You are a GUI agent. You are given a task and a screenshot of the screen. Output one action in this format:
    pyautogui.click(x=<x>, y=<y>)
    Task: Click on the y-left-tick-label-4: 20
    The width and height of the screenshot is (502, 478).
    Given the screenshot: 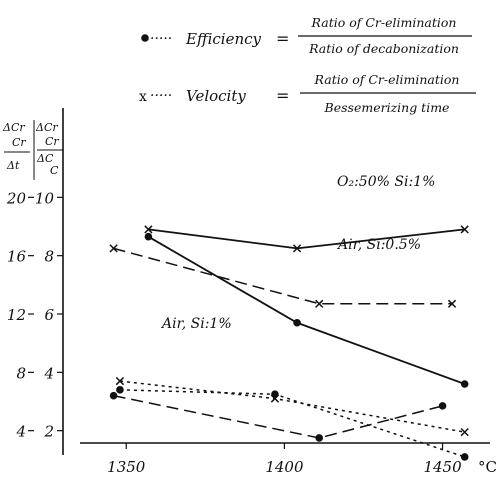 What is the action you would take?
    pyautogui.click(x=16, y=198)
    